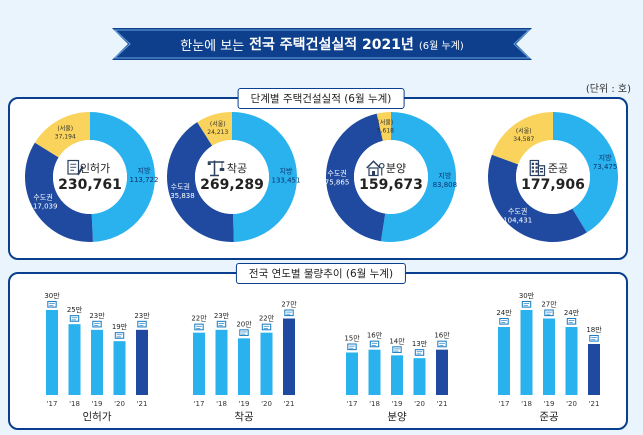  What do you see at coordinates (217, 132) in the screenshot?
I see `slice-seoul-value: 24,213` at bounding box center [217, 132].